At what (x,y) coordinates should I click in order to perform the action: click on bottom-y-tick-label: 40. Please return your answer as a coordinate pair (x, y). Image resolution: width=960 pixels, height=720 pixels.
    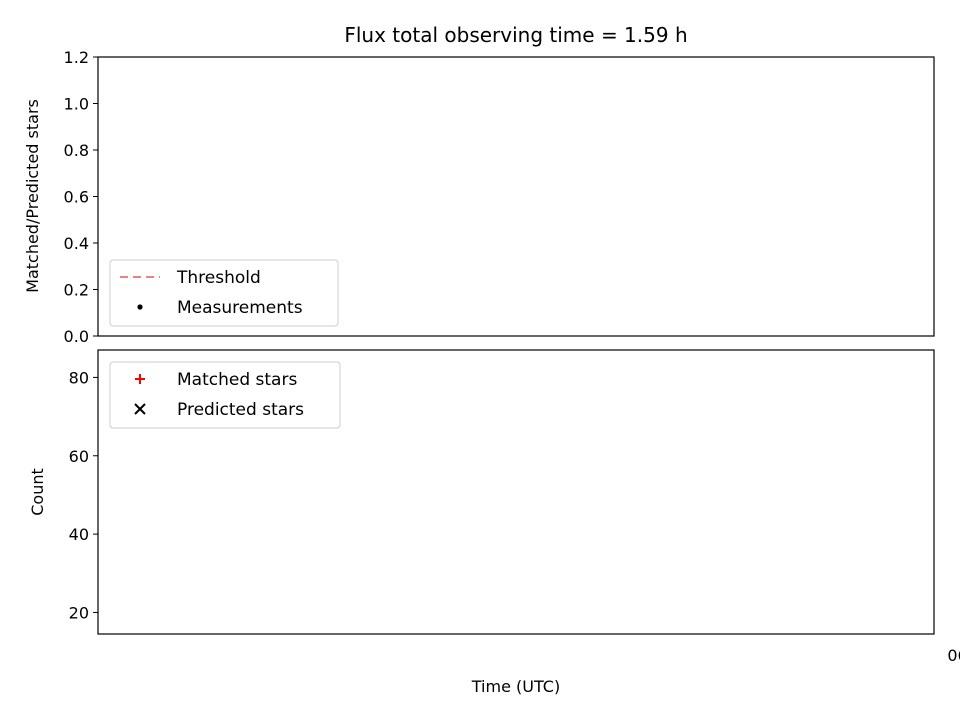
    Looking at the image, I should click on (79, 534).